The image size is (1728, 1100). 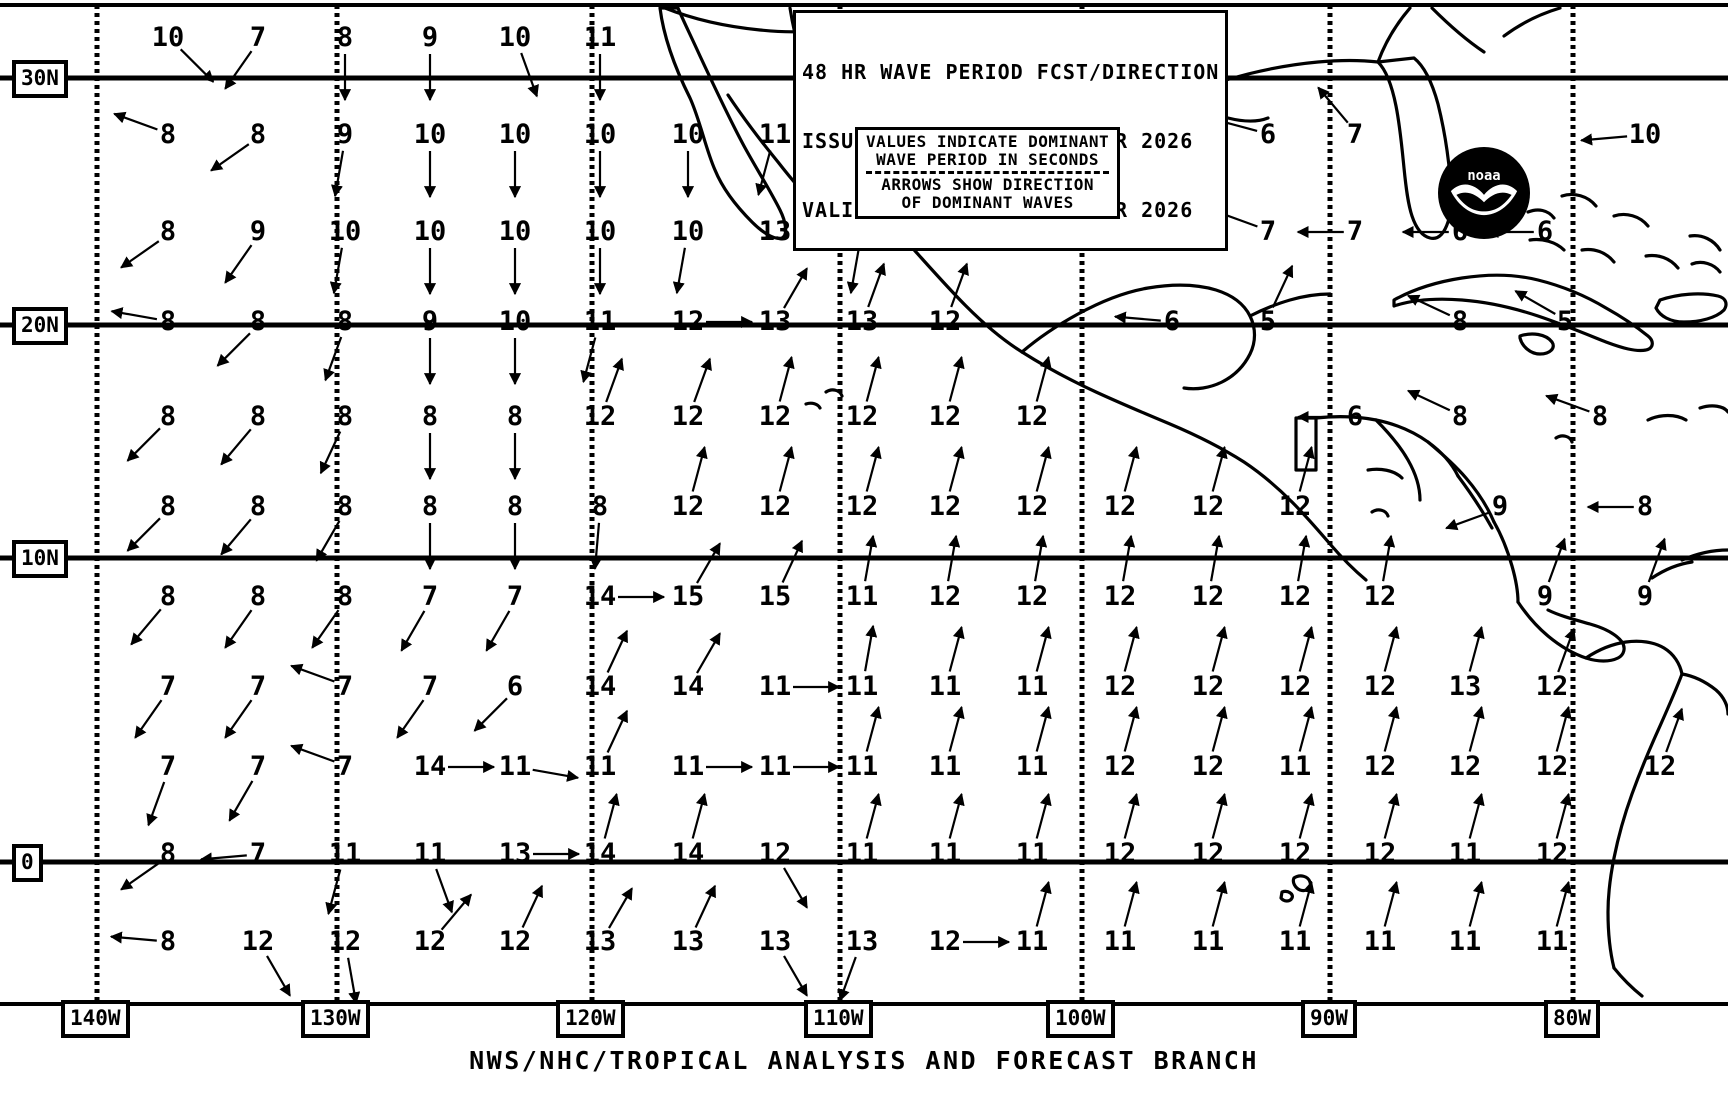 What do you see at coordinates (1565, 321) in the screenshot?
I see `wave-period-value: 5` at bounding box center [1565, 321].